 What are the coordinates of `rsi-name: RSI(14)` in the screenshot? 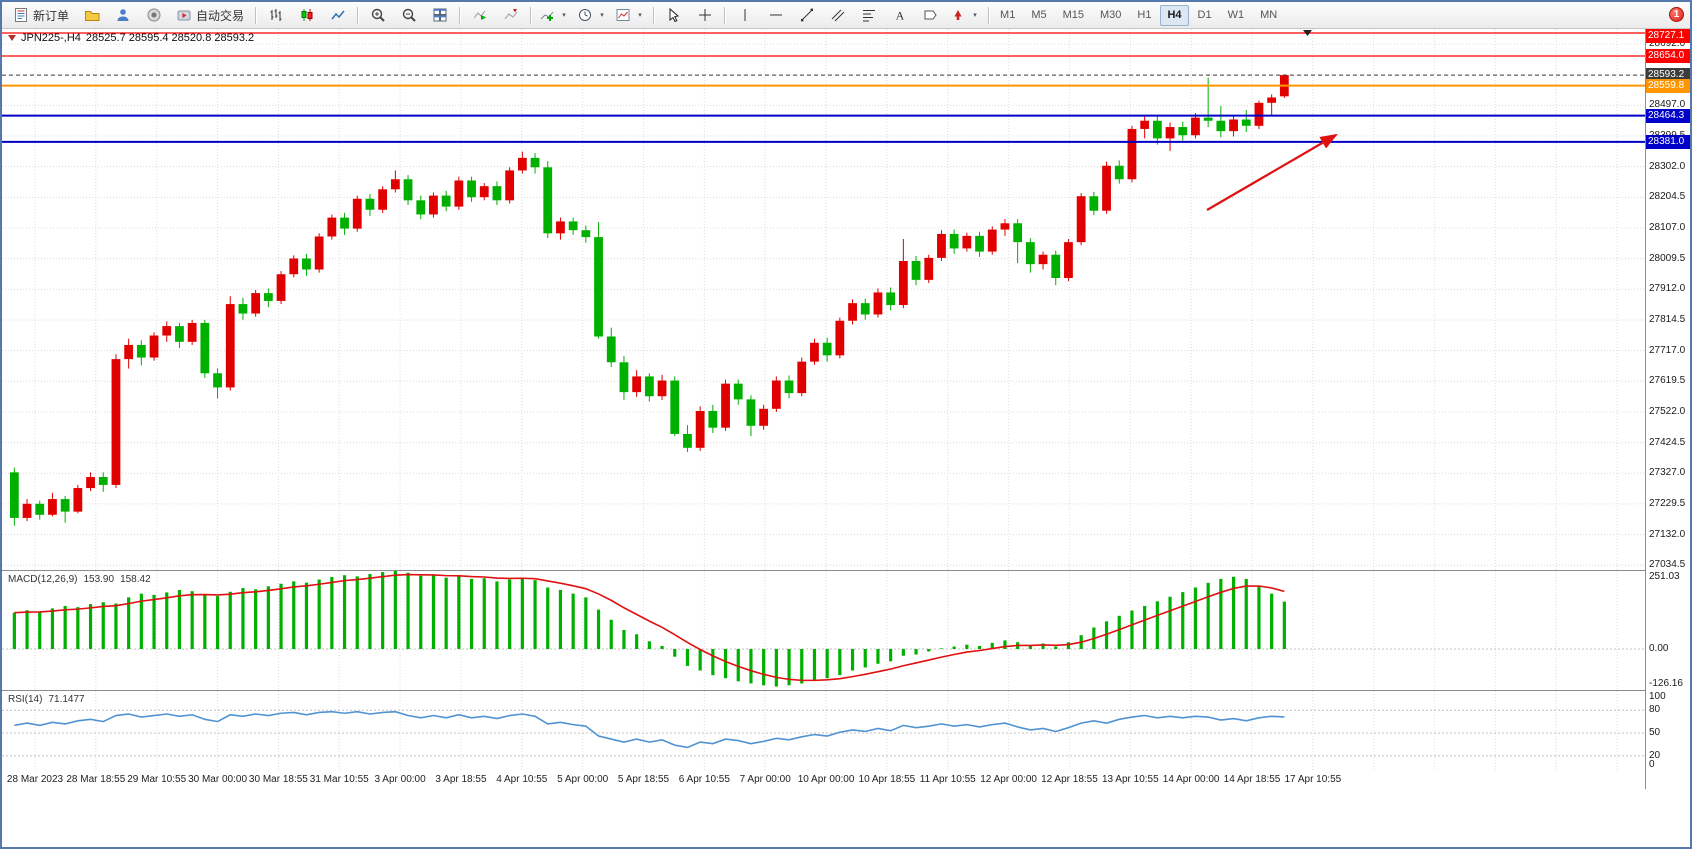 It's located at (25, 699).